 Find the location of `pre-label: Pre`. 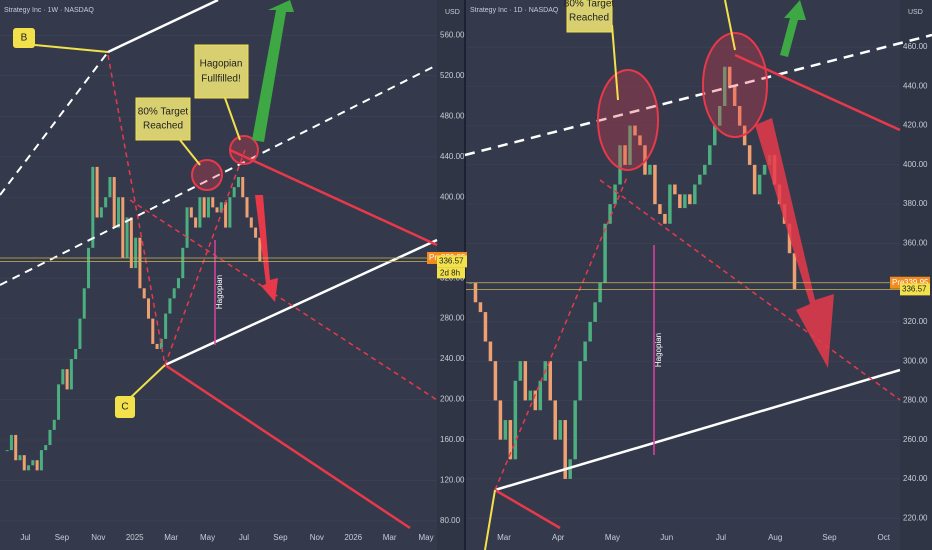

pre-label: Pre is located at coordinates (898, 282).